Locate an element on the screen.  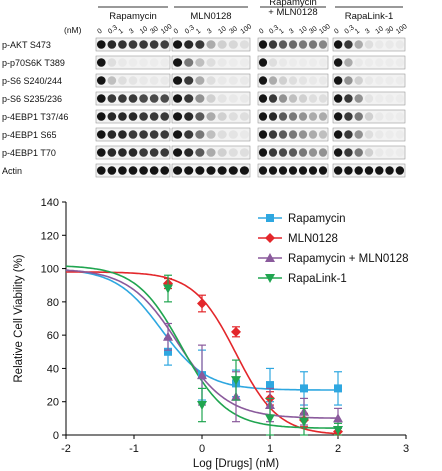
y-tick-label: 100 is located at coordinates (50, 270).